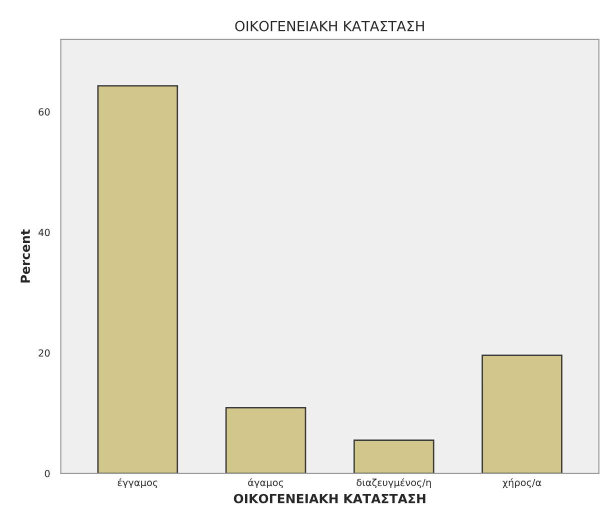 Image resolution: width=608 pixels, height=526 pixels. Describe the element at coordinates (44, 353) in the screenshot. I see `y-tick-label: 20` at that location.